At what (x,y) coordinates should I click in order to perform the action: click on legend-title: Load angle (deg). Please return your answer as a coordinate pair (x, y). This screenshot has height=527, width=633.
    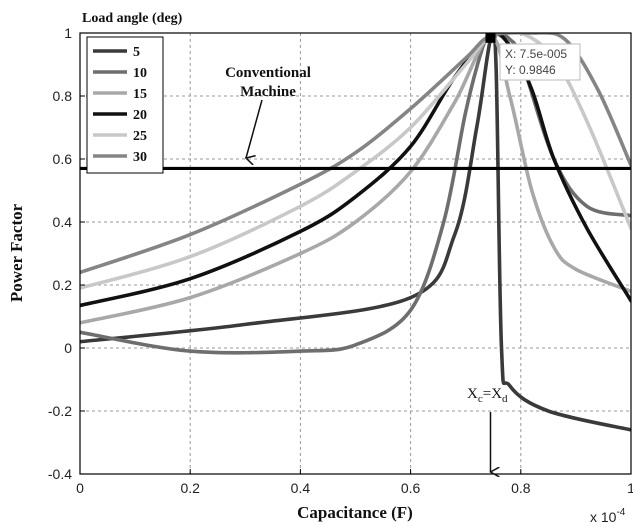
    Looking at the image, I should click on (132, 18).